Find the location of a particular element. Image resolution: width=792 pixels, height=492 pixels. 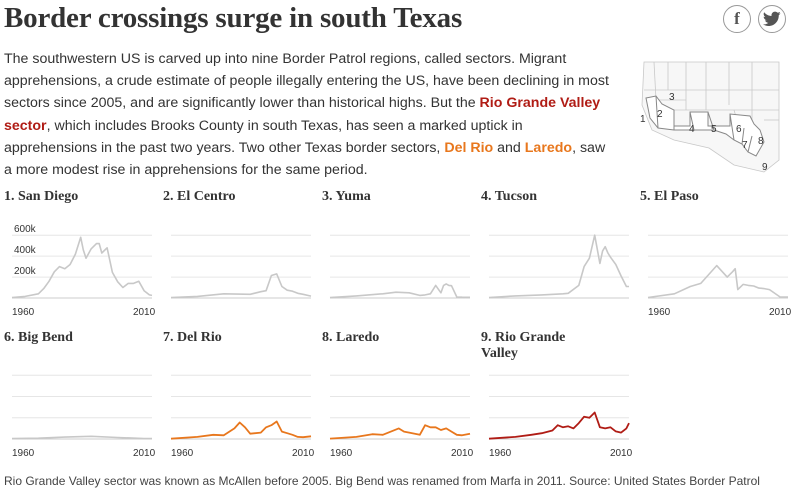

twitter-share-button is located at coordinates (772, 19).